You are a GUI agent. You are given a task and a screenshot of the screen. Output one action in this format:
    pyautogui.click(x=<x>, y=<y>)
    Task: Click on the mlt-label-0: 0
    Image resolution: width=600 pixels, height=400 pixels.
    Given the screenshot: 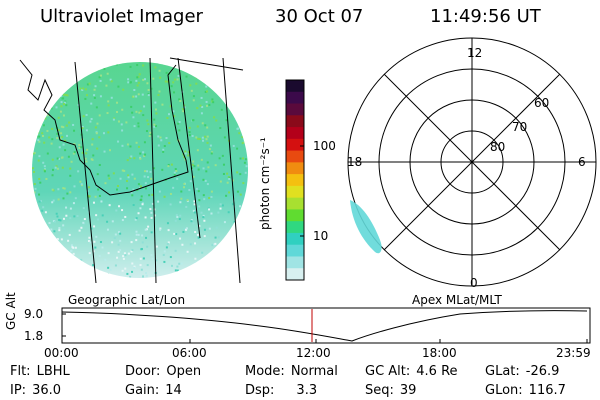 What is the action you would take?
    pyautogui.click(x=474, y=283)
    